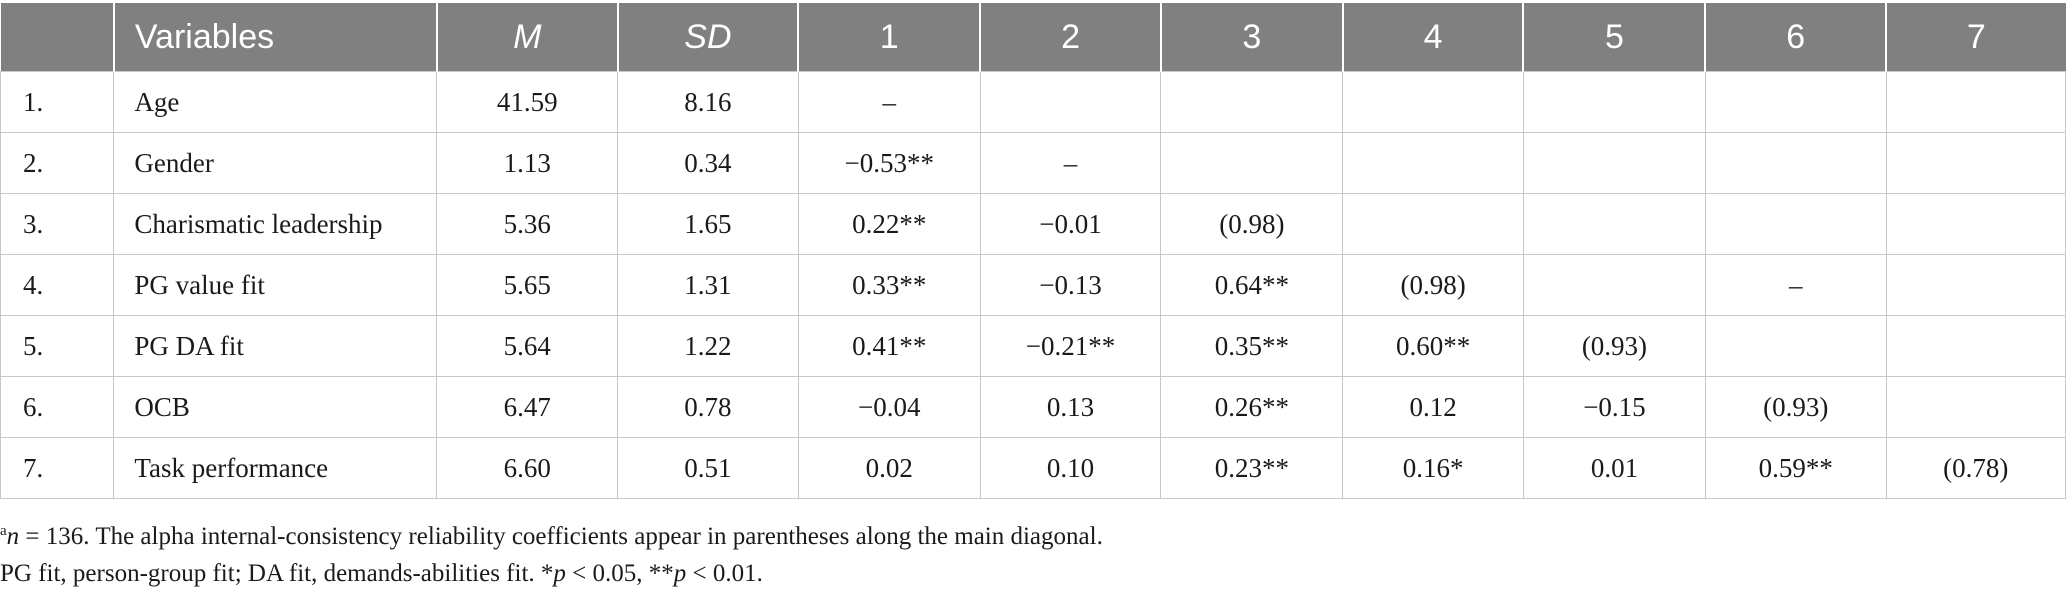 This screenshot has width=2067, height=598. Describe the element at coordinates (1976, 468) in the screenshot. I see `corr-cell: (0.78)` at that location.